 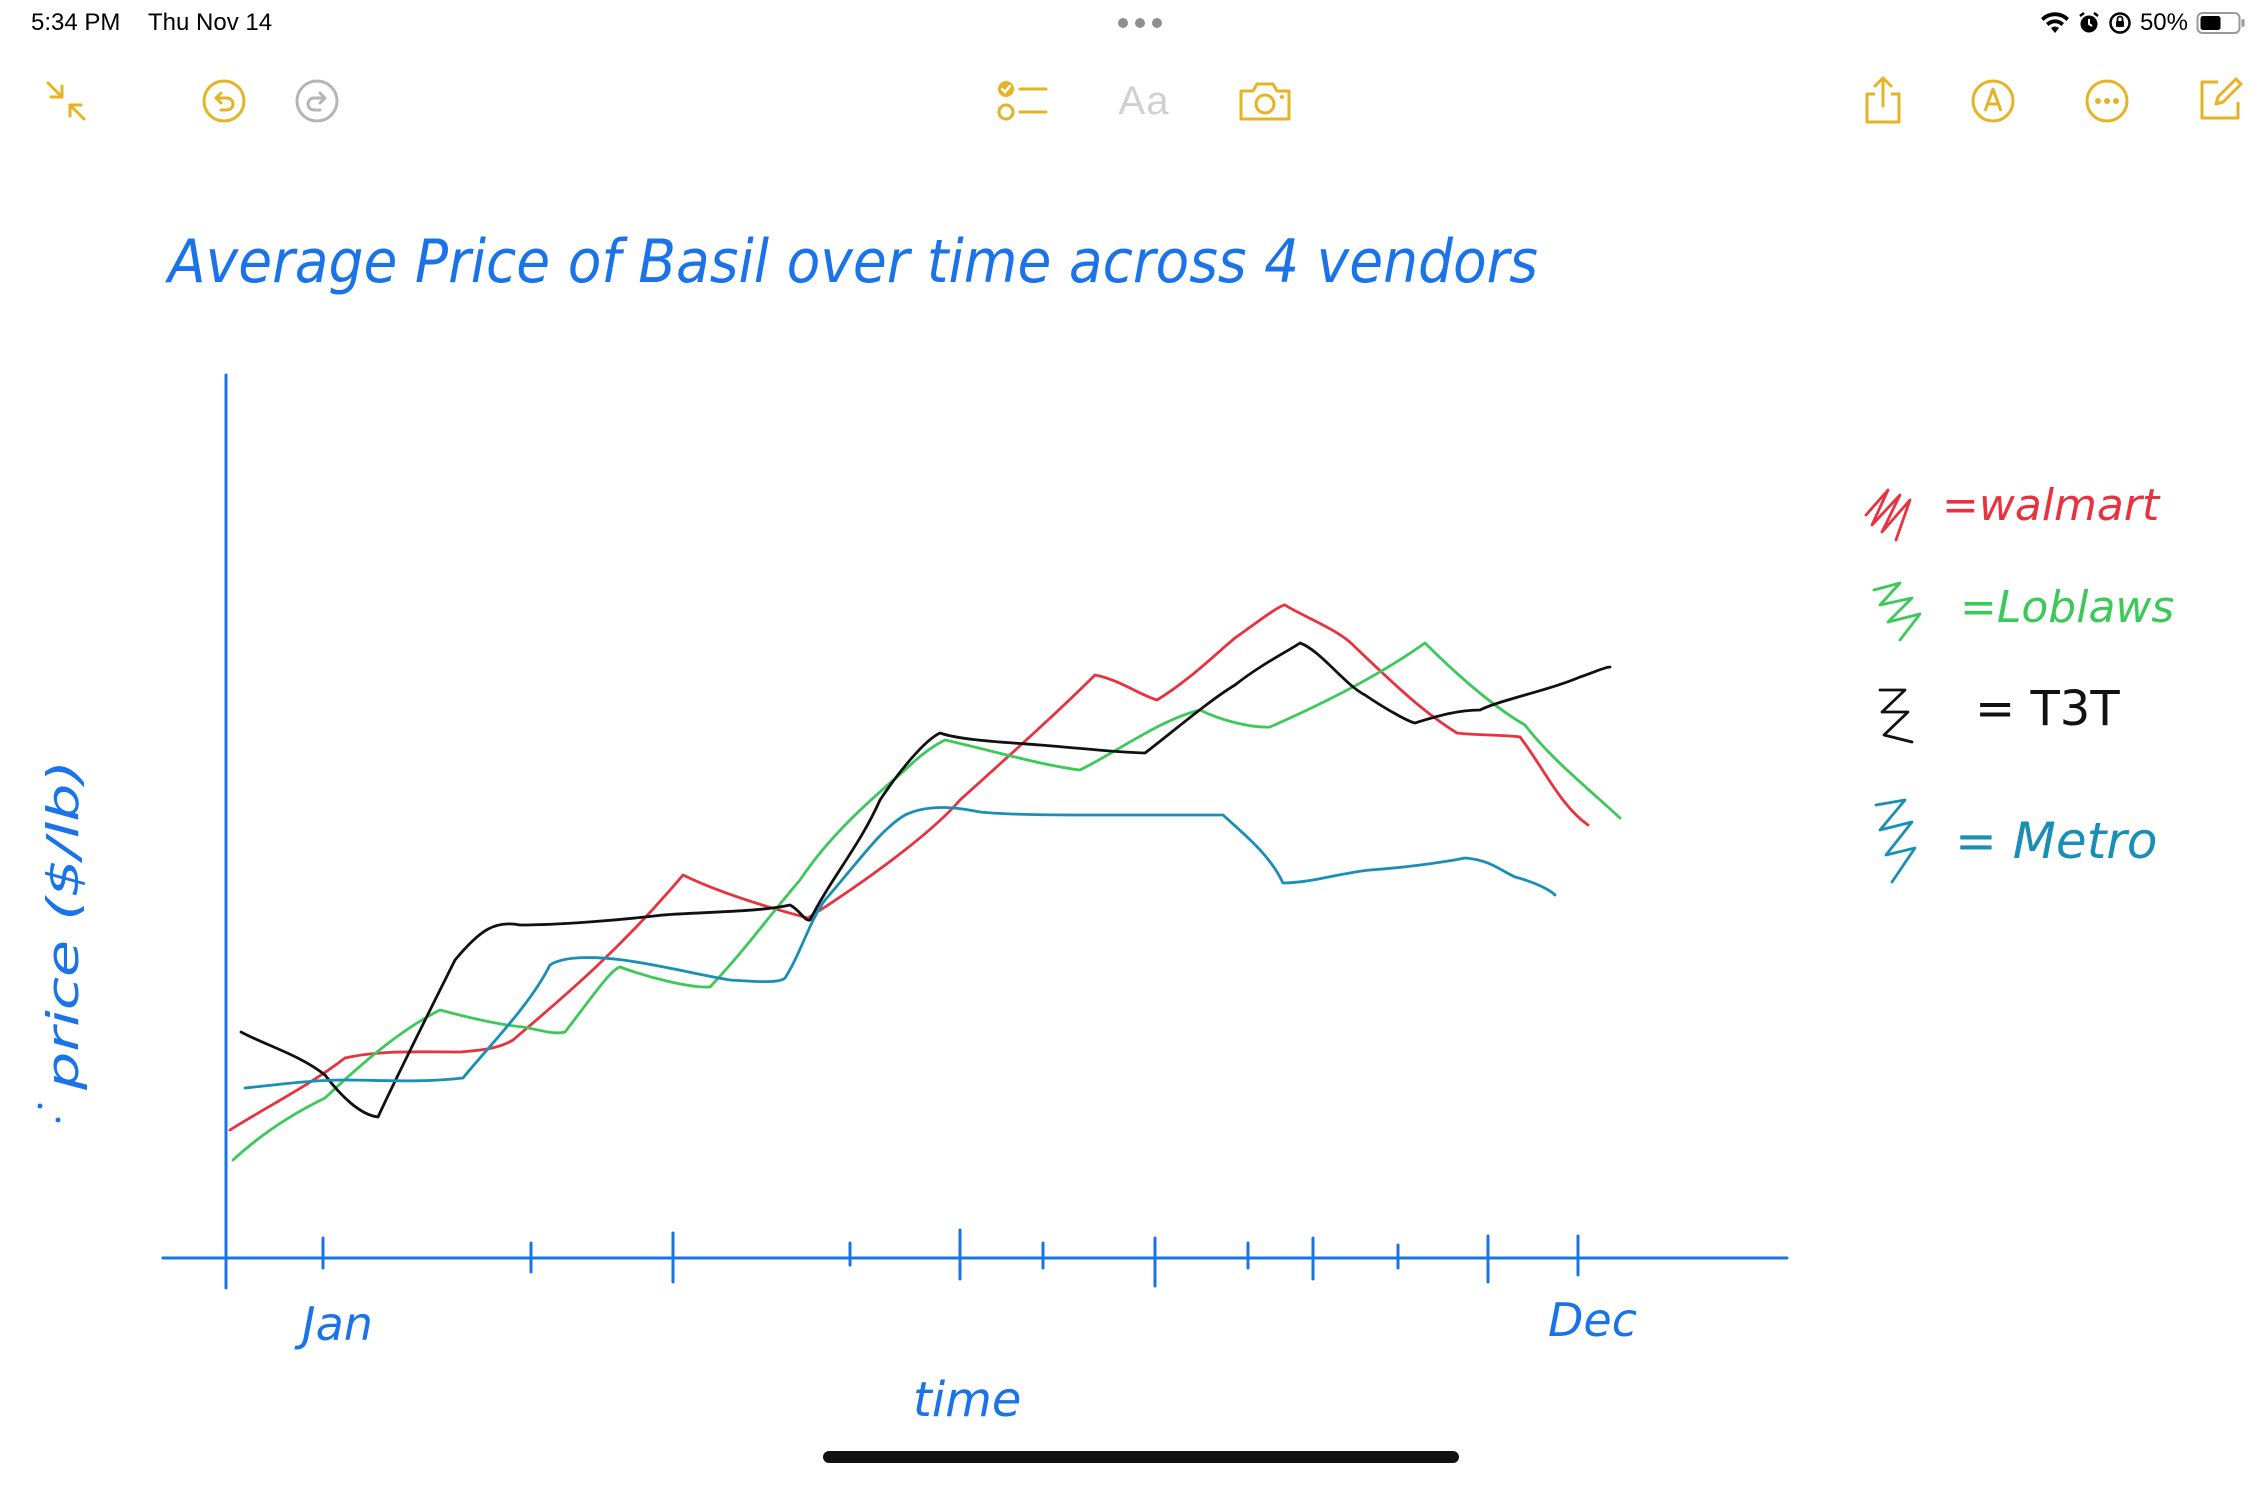 I want to click on more-icon, so click(x=2107, y=101).